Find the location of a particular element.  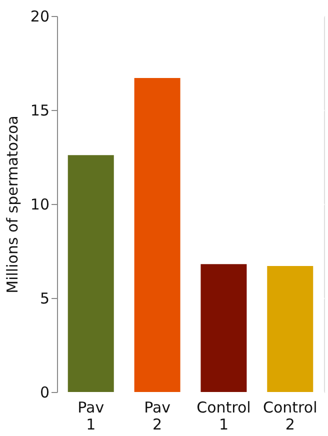

x-tick-label: Control 1 is located at coordinates (223, 416).